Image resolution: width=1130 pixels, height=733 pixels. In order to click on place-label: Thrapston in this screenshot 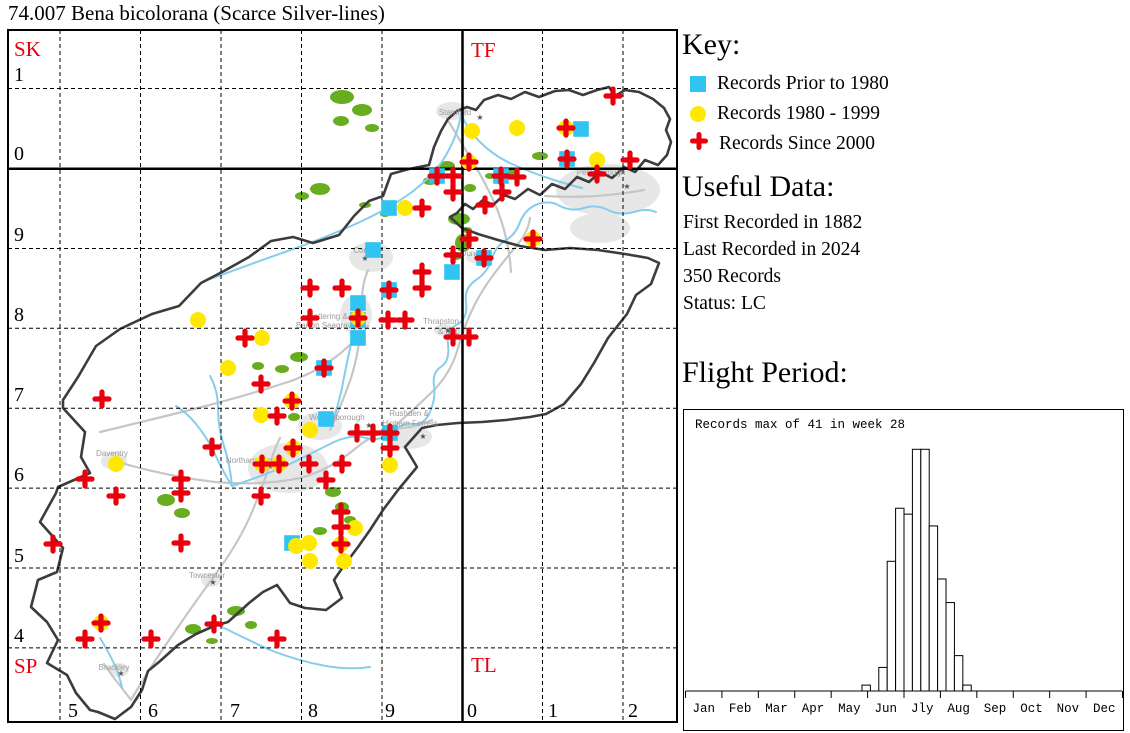, I will do `click(441, 321)`.